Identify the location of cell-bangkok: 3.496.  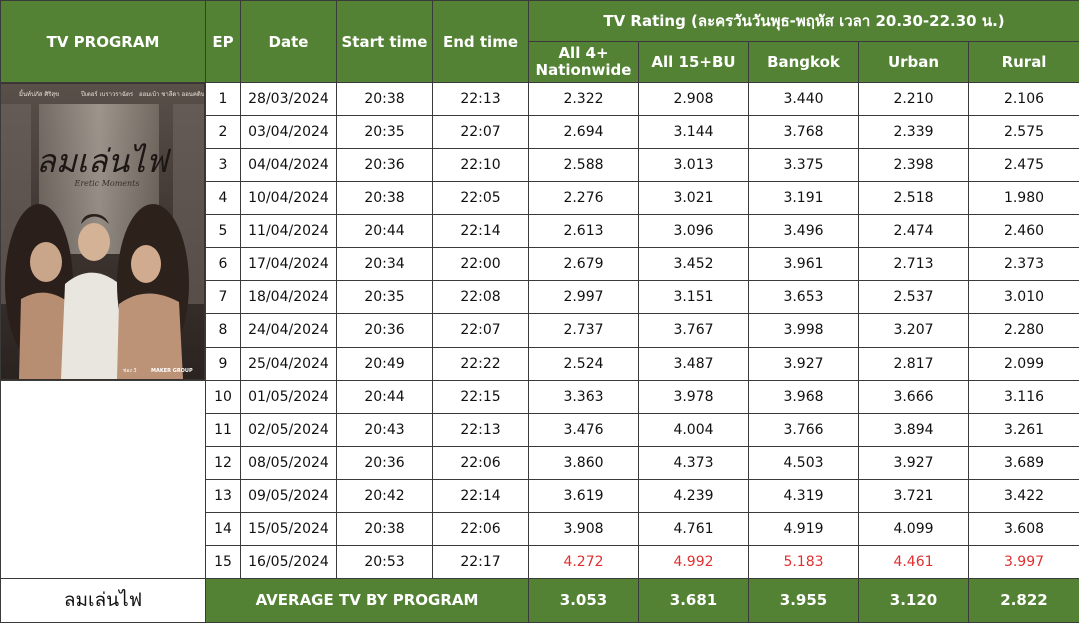
(803, 231).